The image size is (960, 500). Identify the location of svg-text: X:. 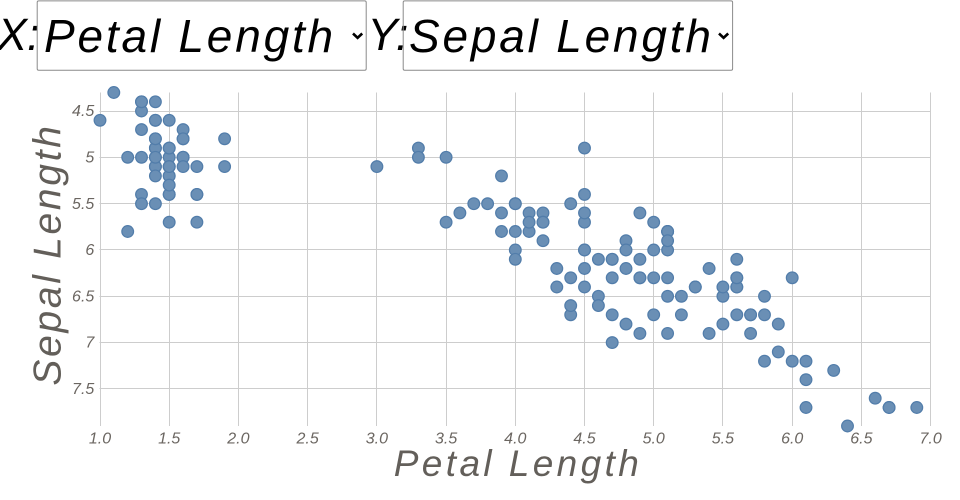
(20, 34).